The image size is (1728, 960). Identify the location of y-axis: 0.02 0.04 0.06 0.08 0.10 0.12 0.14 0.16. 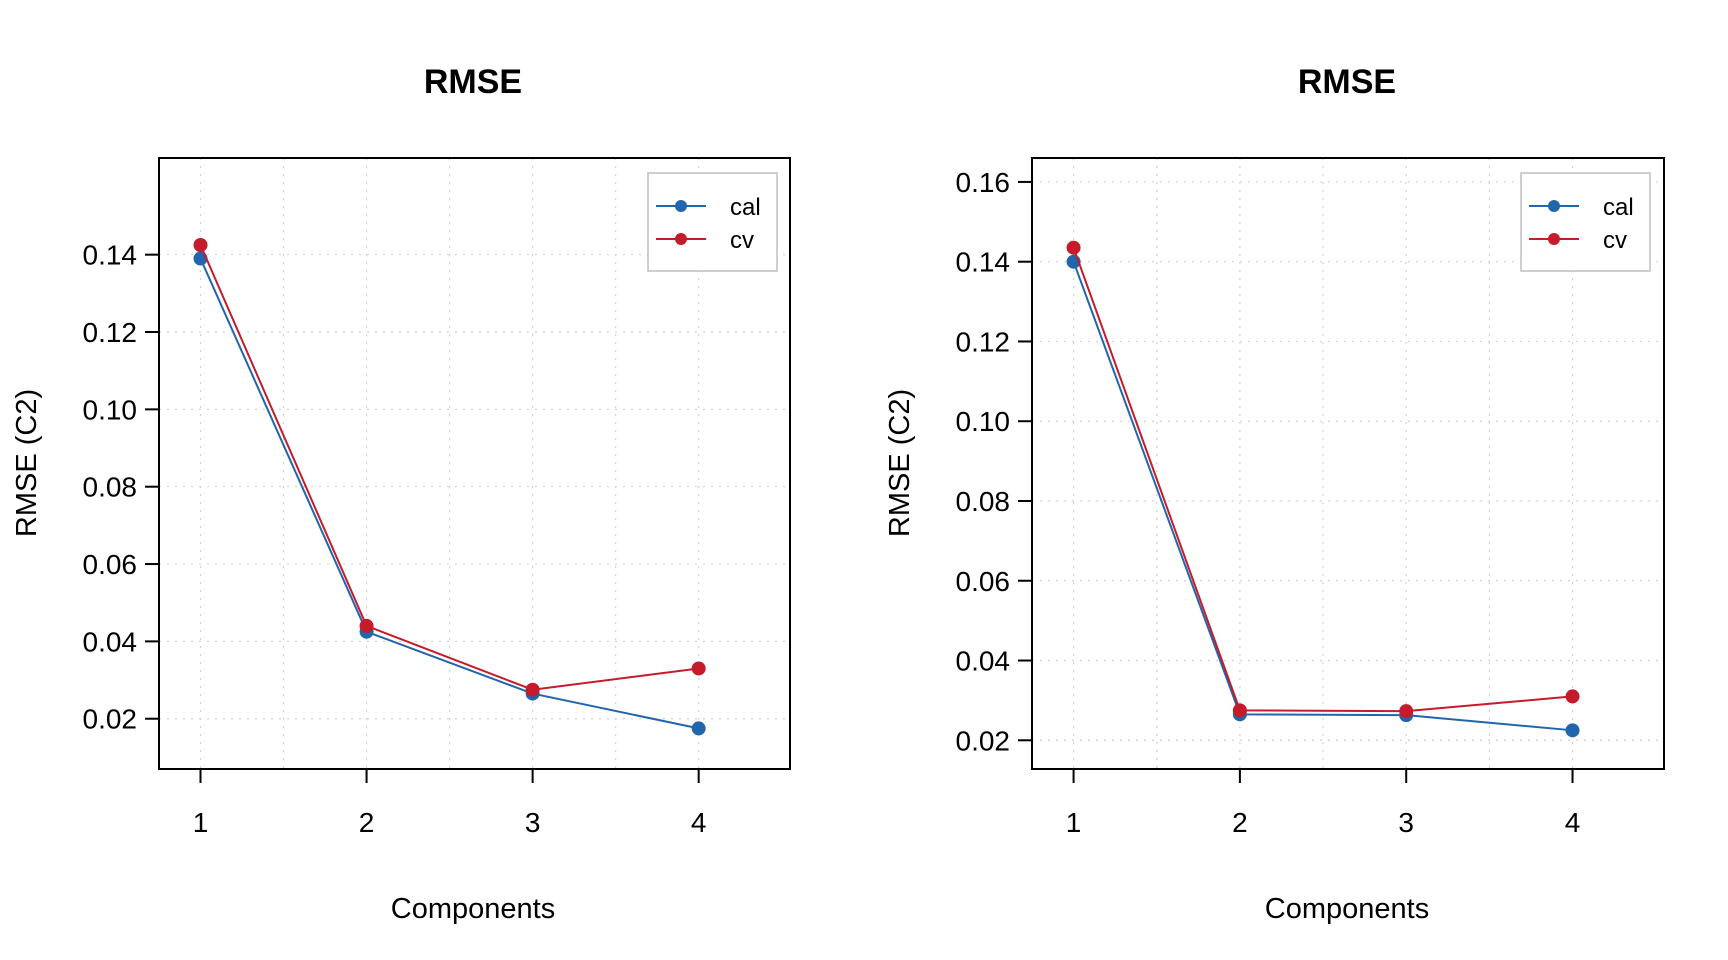
(994, 461).